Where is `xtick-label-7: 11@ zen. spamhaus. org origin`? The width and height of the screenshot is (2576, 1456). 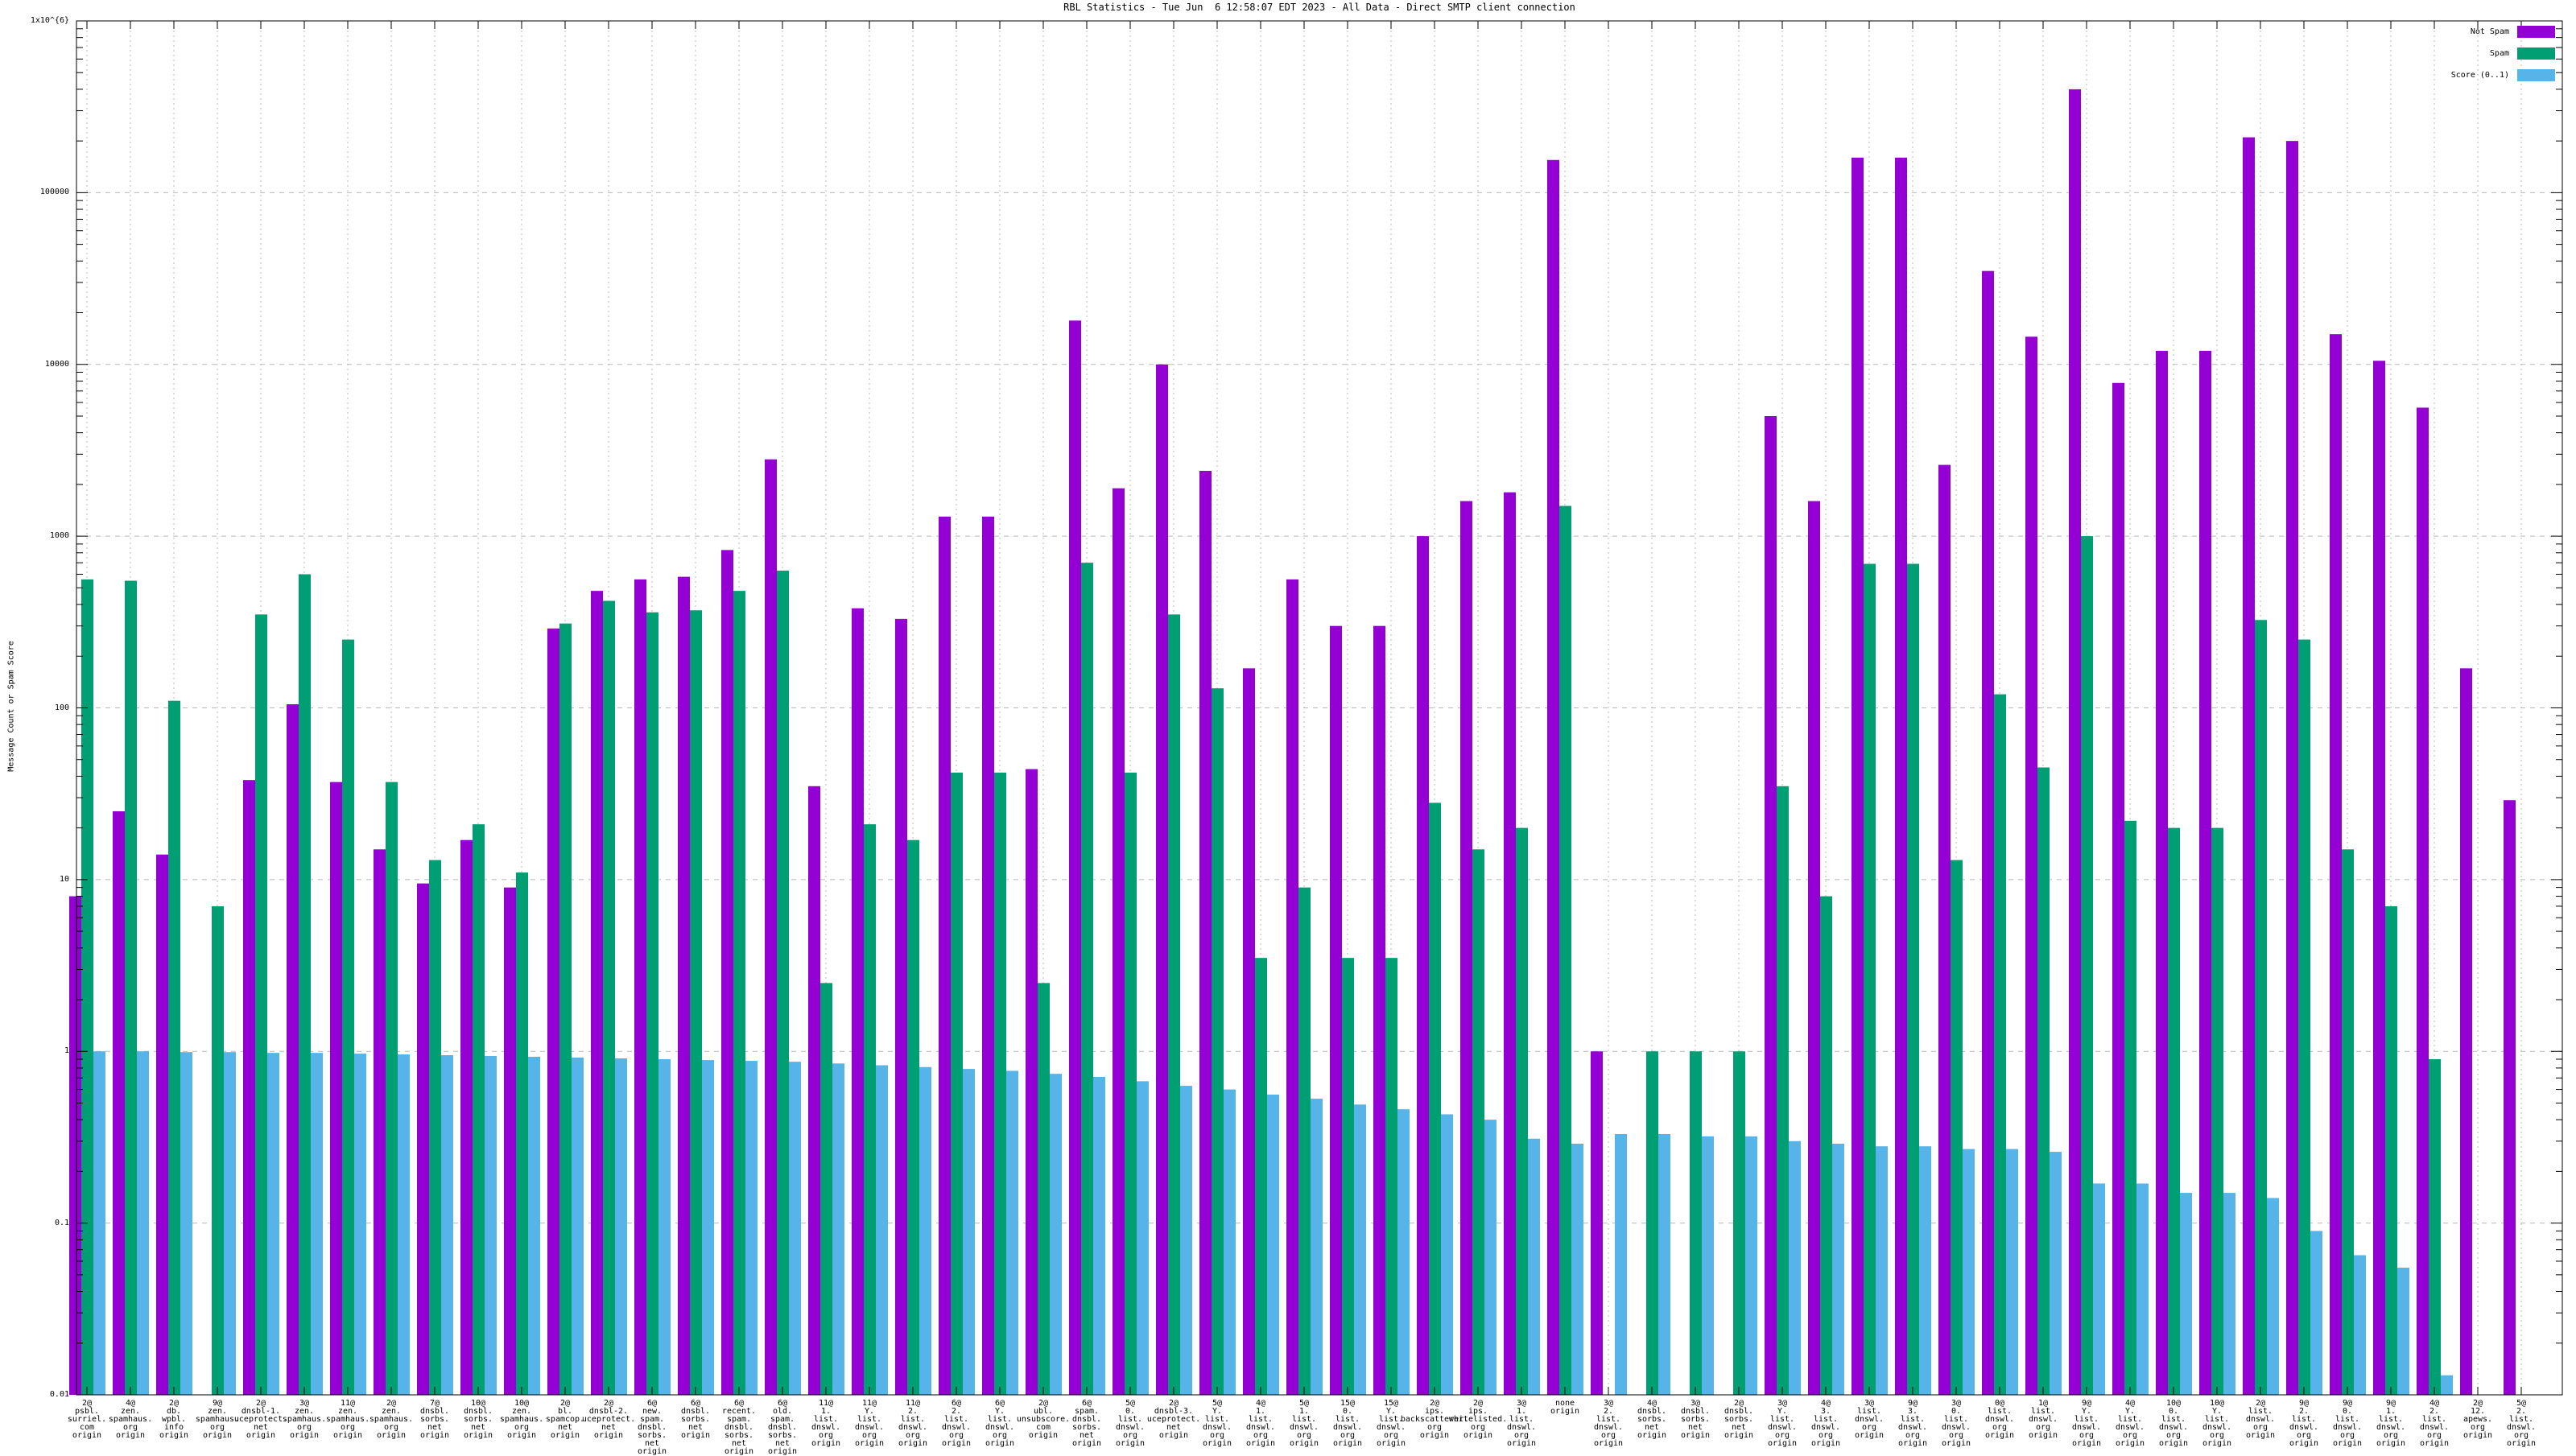 xtick-label-7: 11@ zen. spamhaus. org origin is located at coordinates (347, 1419).